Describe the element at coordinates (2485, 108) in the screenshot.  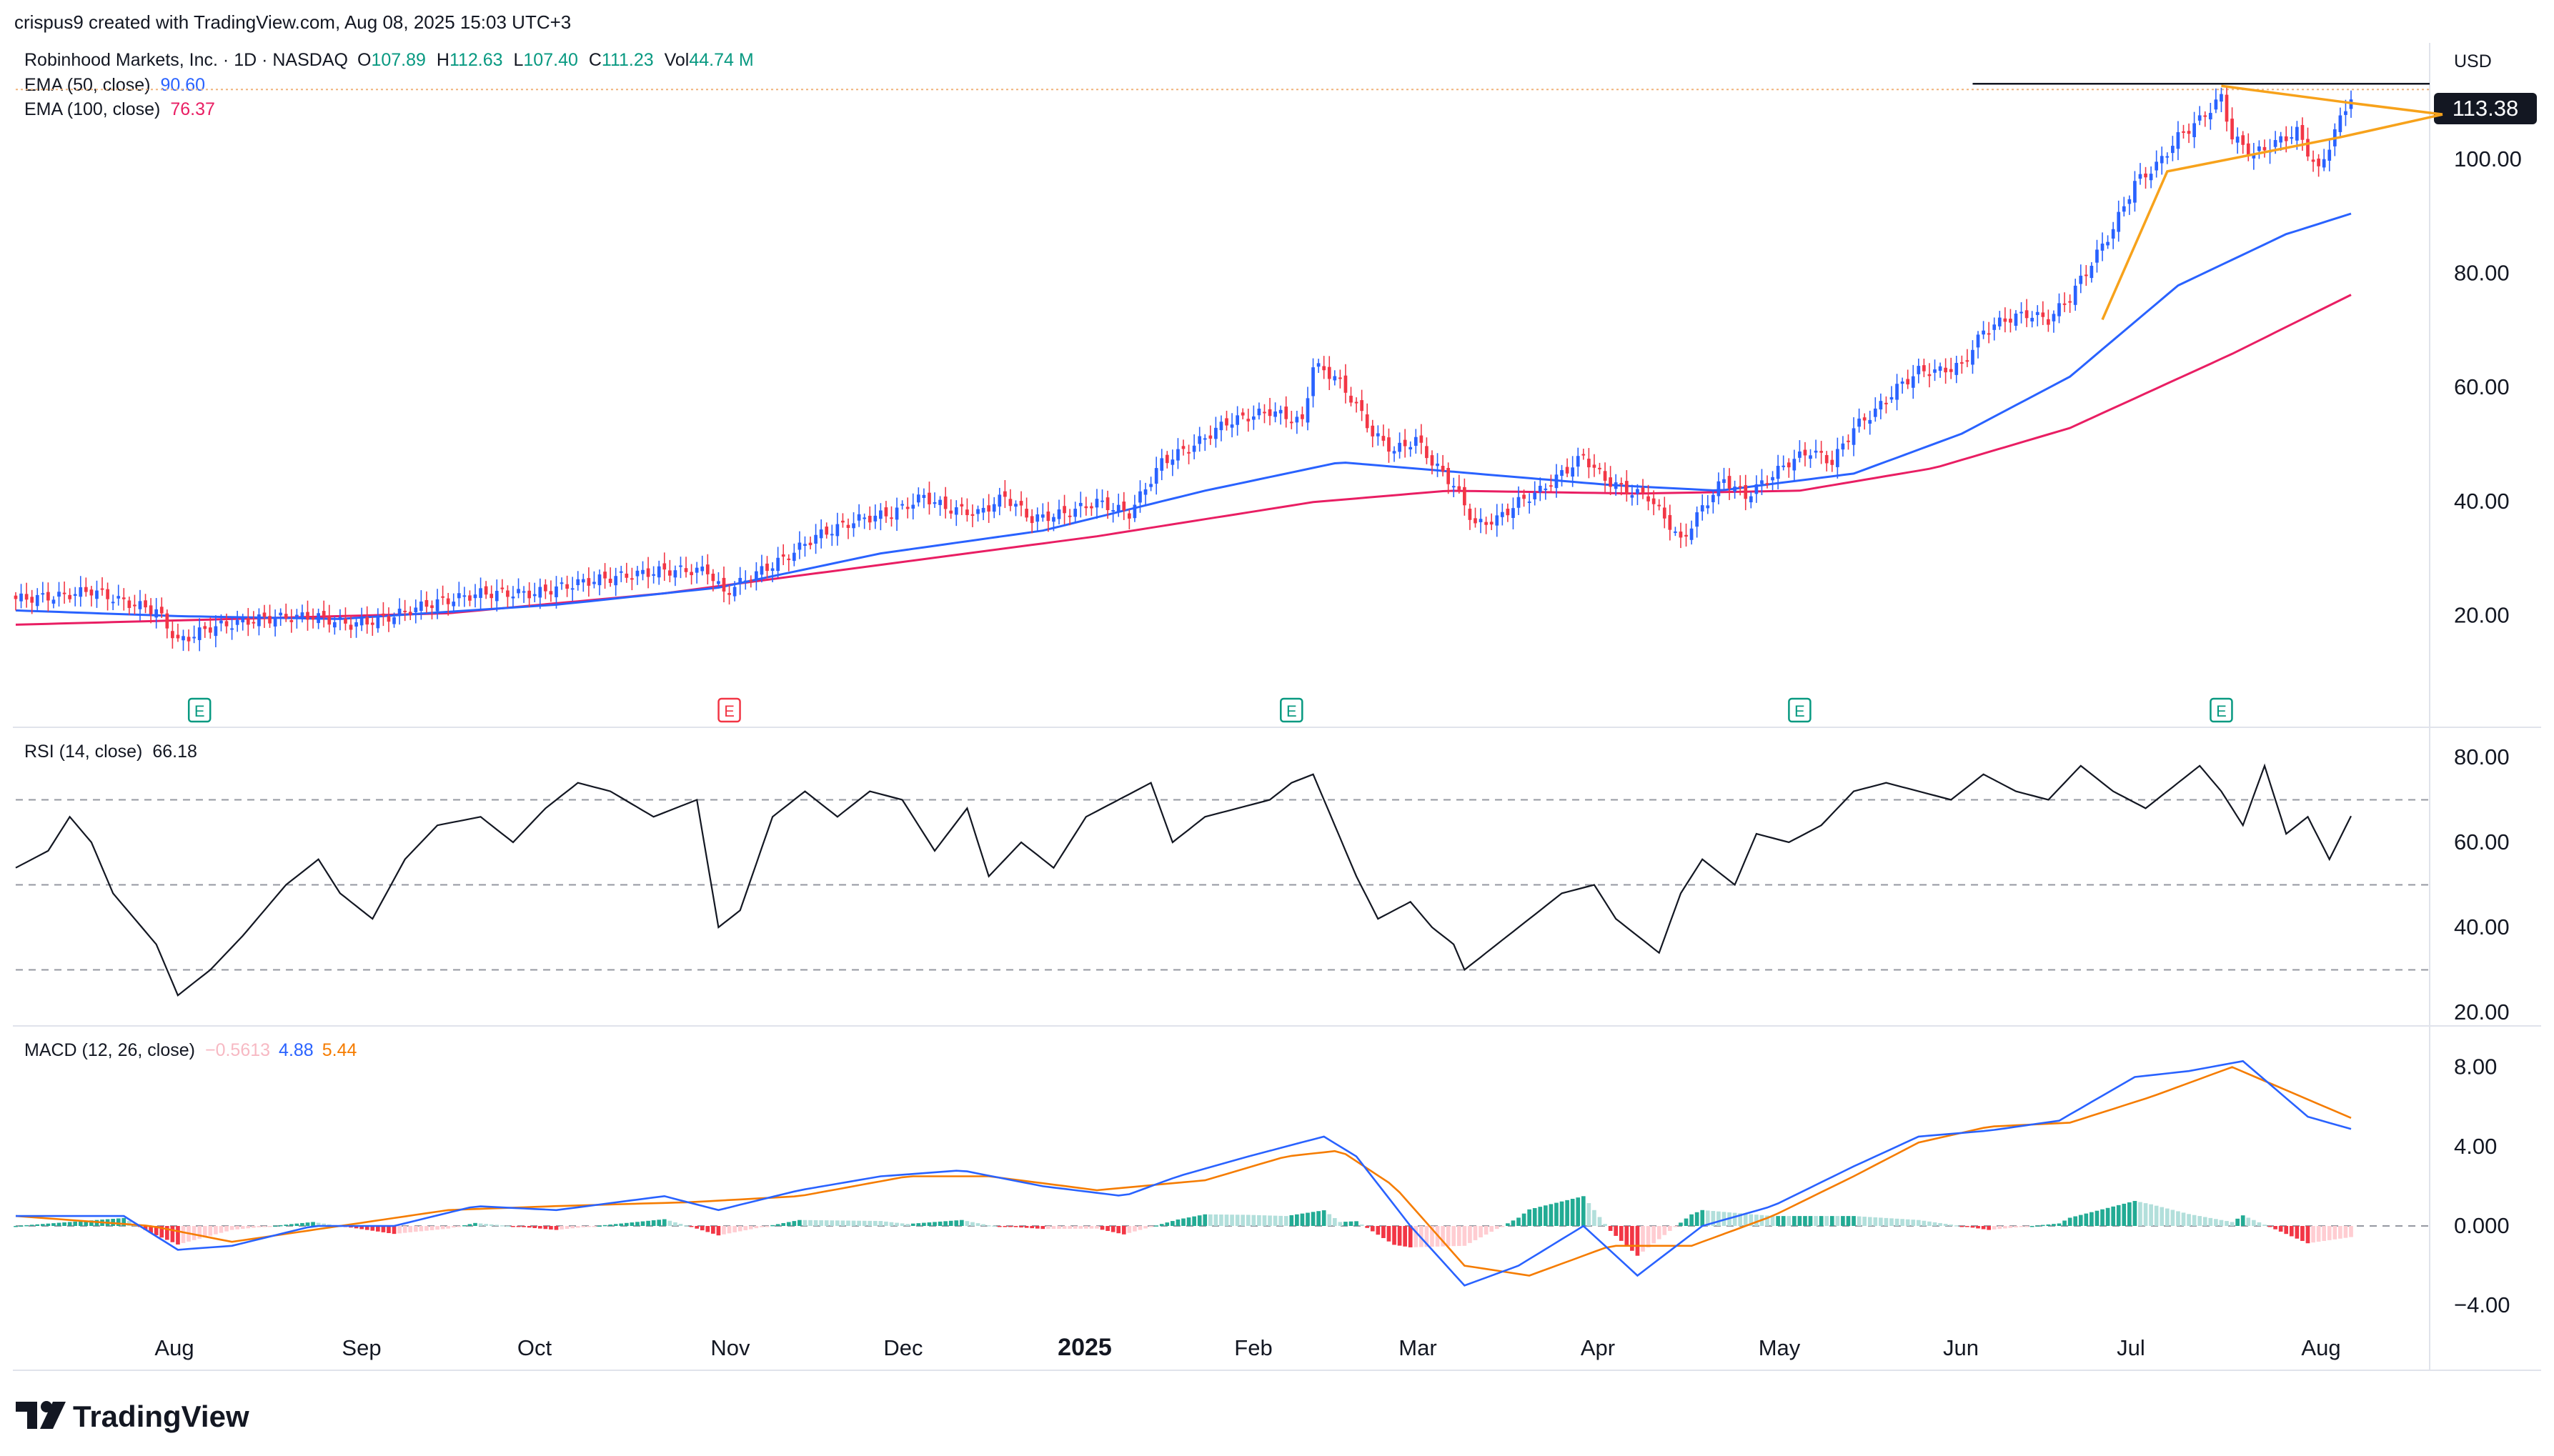
I see `last-price-badge-bg` at that location.